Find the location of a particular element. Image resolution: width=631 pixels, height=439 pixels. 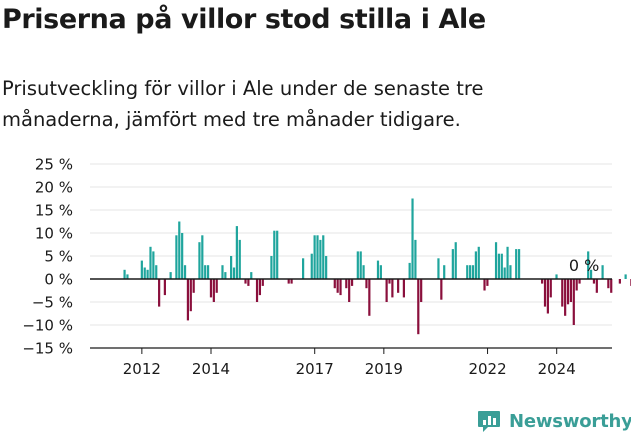

x-tick-label: 2017 is located at coordinates (315, 369).